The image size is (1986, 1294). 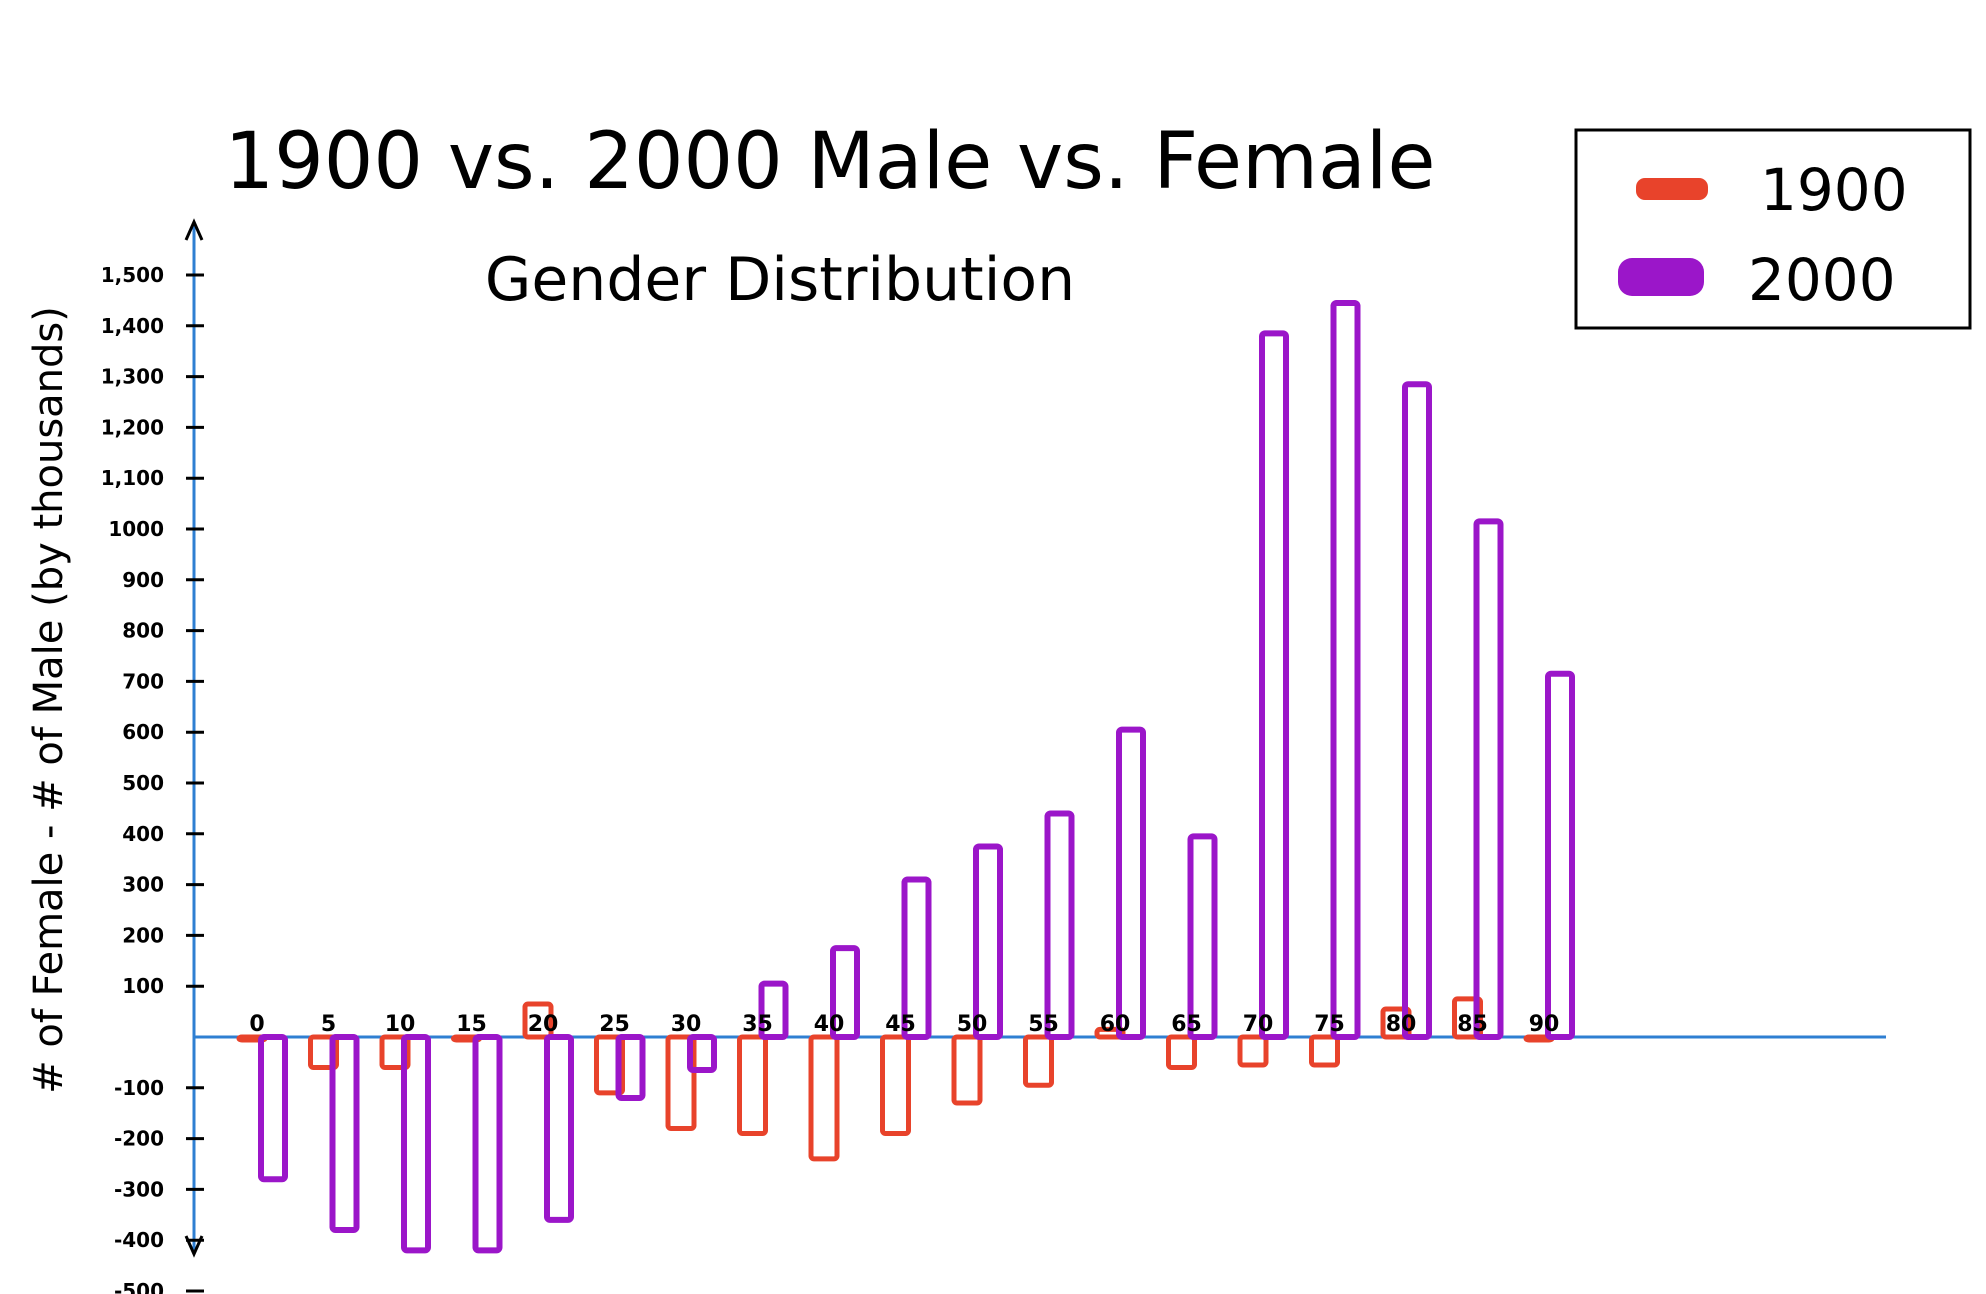 I want to click on y-axis-label: # of Female - # of Male (by thousands), so click(x=49, y=700).